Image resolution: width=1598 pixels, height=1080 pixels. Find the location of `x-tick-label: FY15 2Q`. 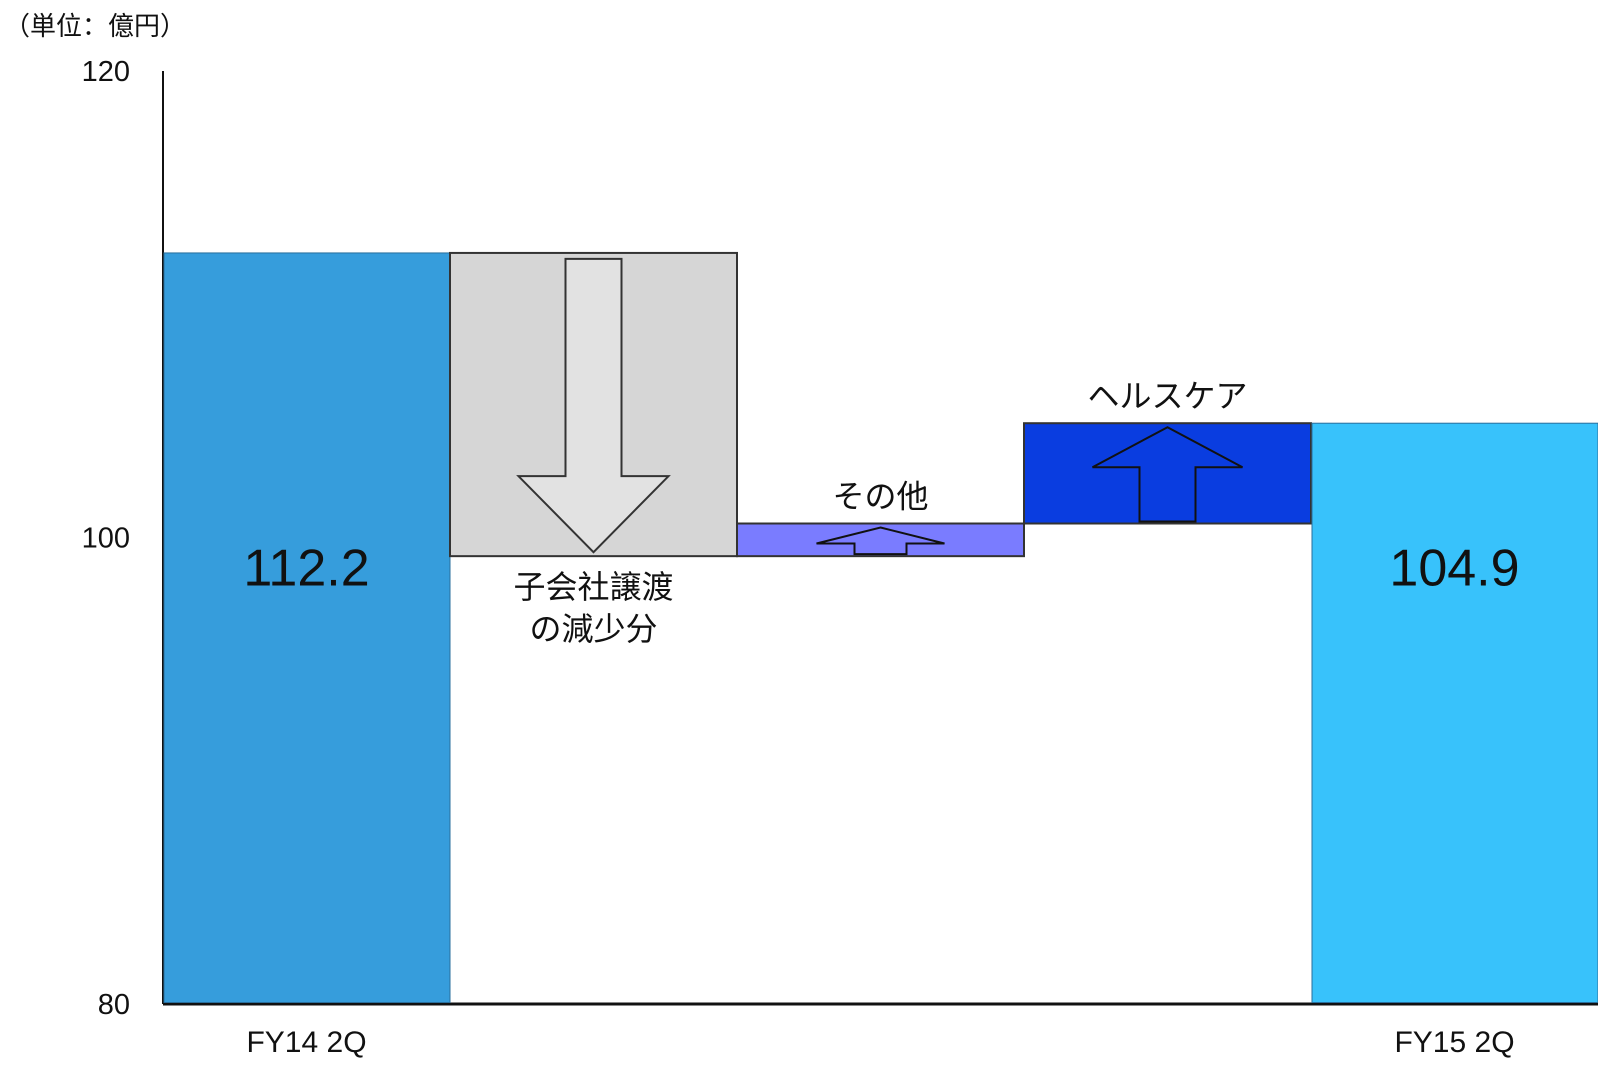

x-tick-label: FY15 2Q is located at coordinates (1454, 1042).